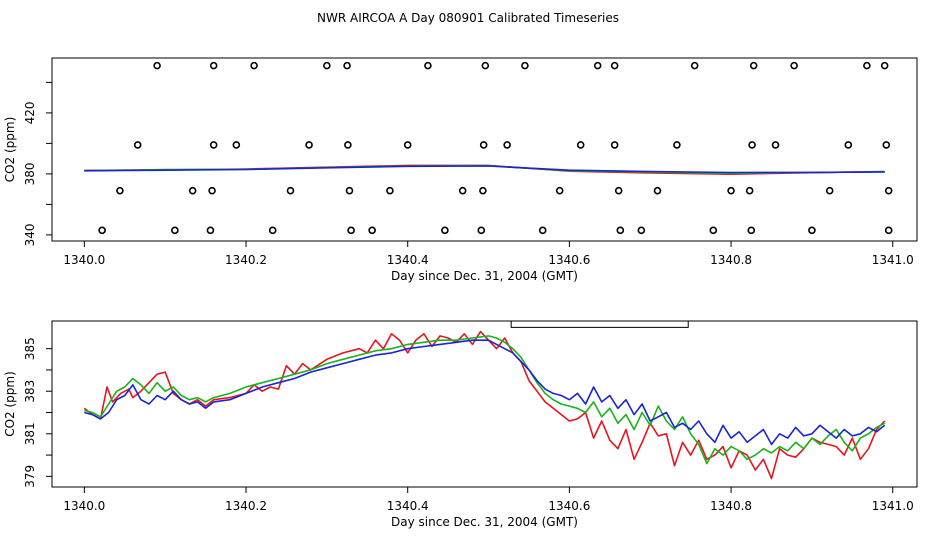 Image resolution: width=936 pixels, height=540 pixels. Describe the element at coordinates (37, 163) in the screenshot. I see `top-y-axis: 340 380 420` at that location.